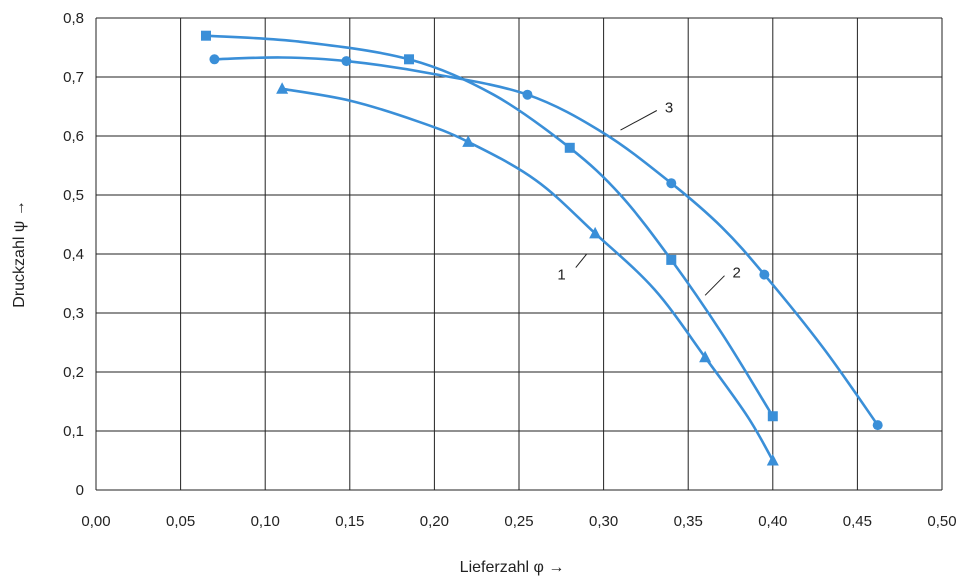 The image size is (964, 582). Describe the element at coordinates (669, 108) in the screenshot. I see `series-3-label: 3` at that location.